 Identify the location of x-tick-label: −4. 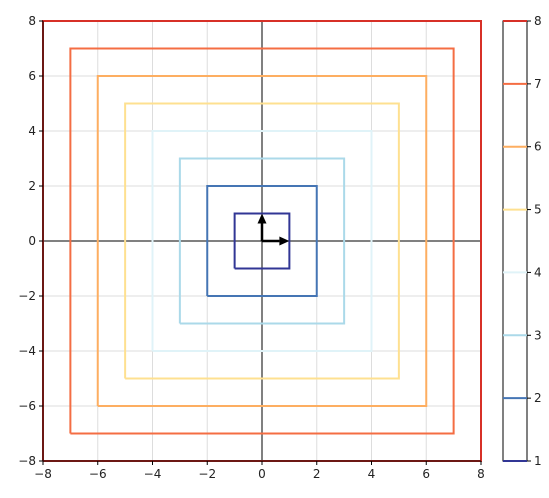
(153, 474).